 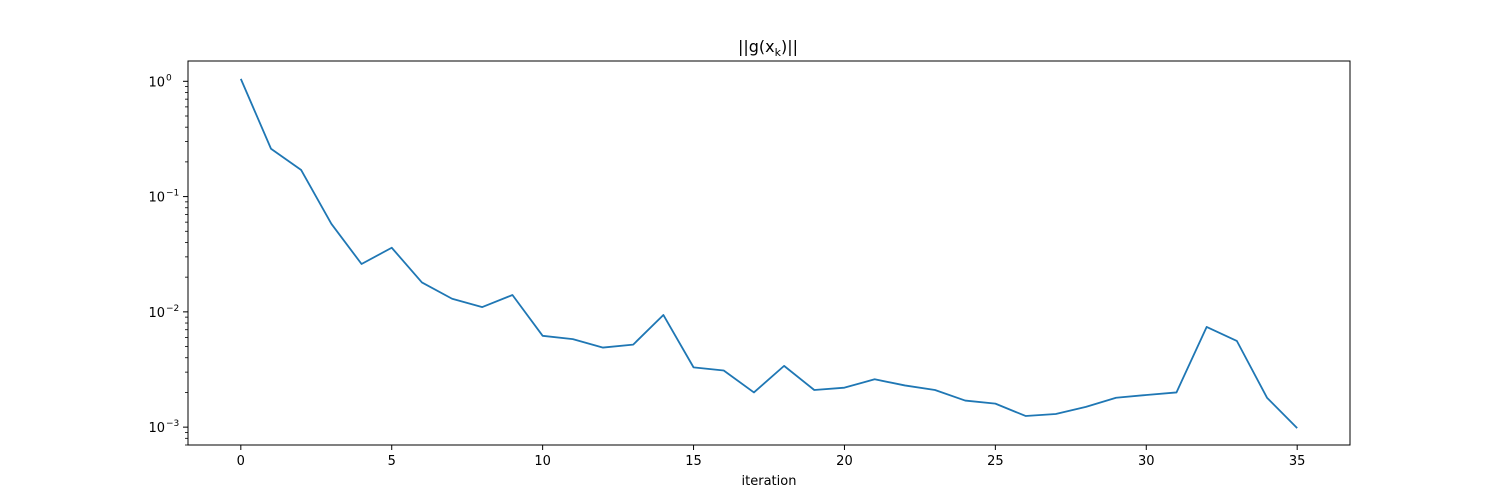 I want to click on x-tick-label: 10, so click(x=542, y=461).